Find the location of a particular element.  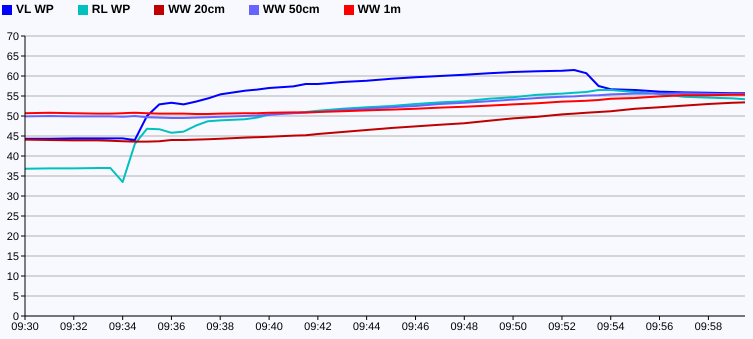

x-tick-label: 09:42 is located at coordinates (318, 326).